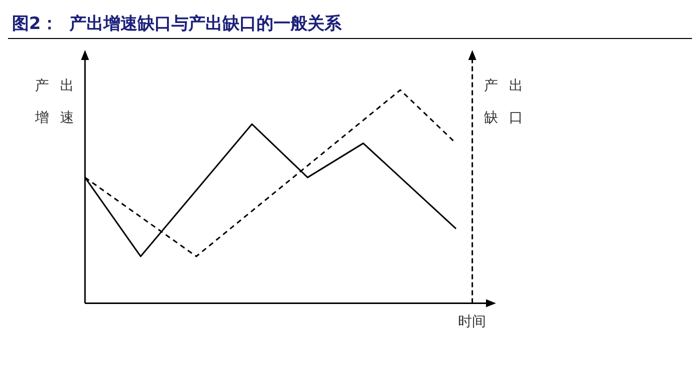 Image resolution: width=700 pixels, height=387 pixels. What do you see at coordinates (509, 102) in the screenshot?
I see `y2-axis-title: 产出缺口` at bounding box center [509, 102].